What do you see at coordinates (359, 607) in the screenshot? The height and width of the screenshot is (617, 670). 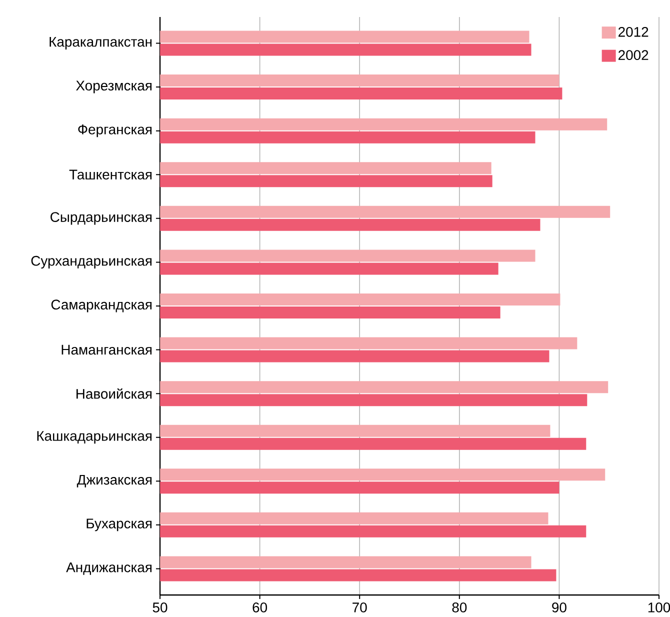 I see `x-tick-label: 70` at bounding box center [359, 607].